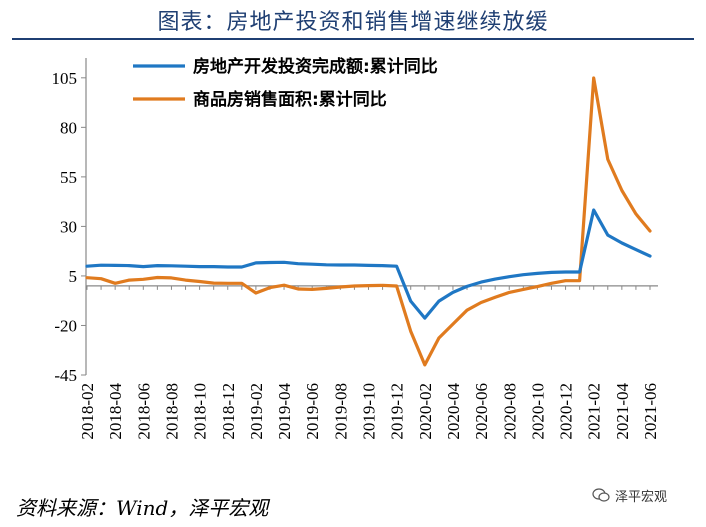 The height and width of the screenshot is (527, 706). Describe the element at coordinates (481, 411) in the screenshot. I see `x-tick-label: 2020-06` at that location.